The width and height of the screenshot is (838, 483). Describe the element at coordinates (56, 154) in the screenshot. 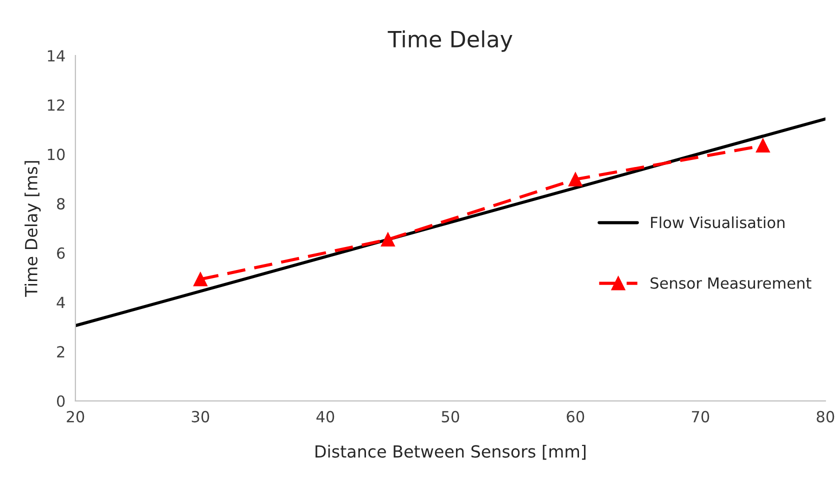

I see `y-tick-label: 10` at that location.